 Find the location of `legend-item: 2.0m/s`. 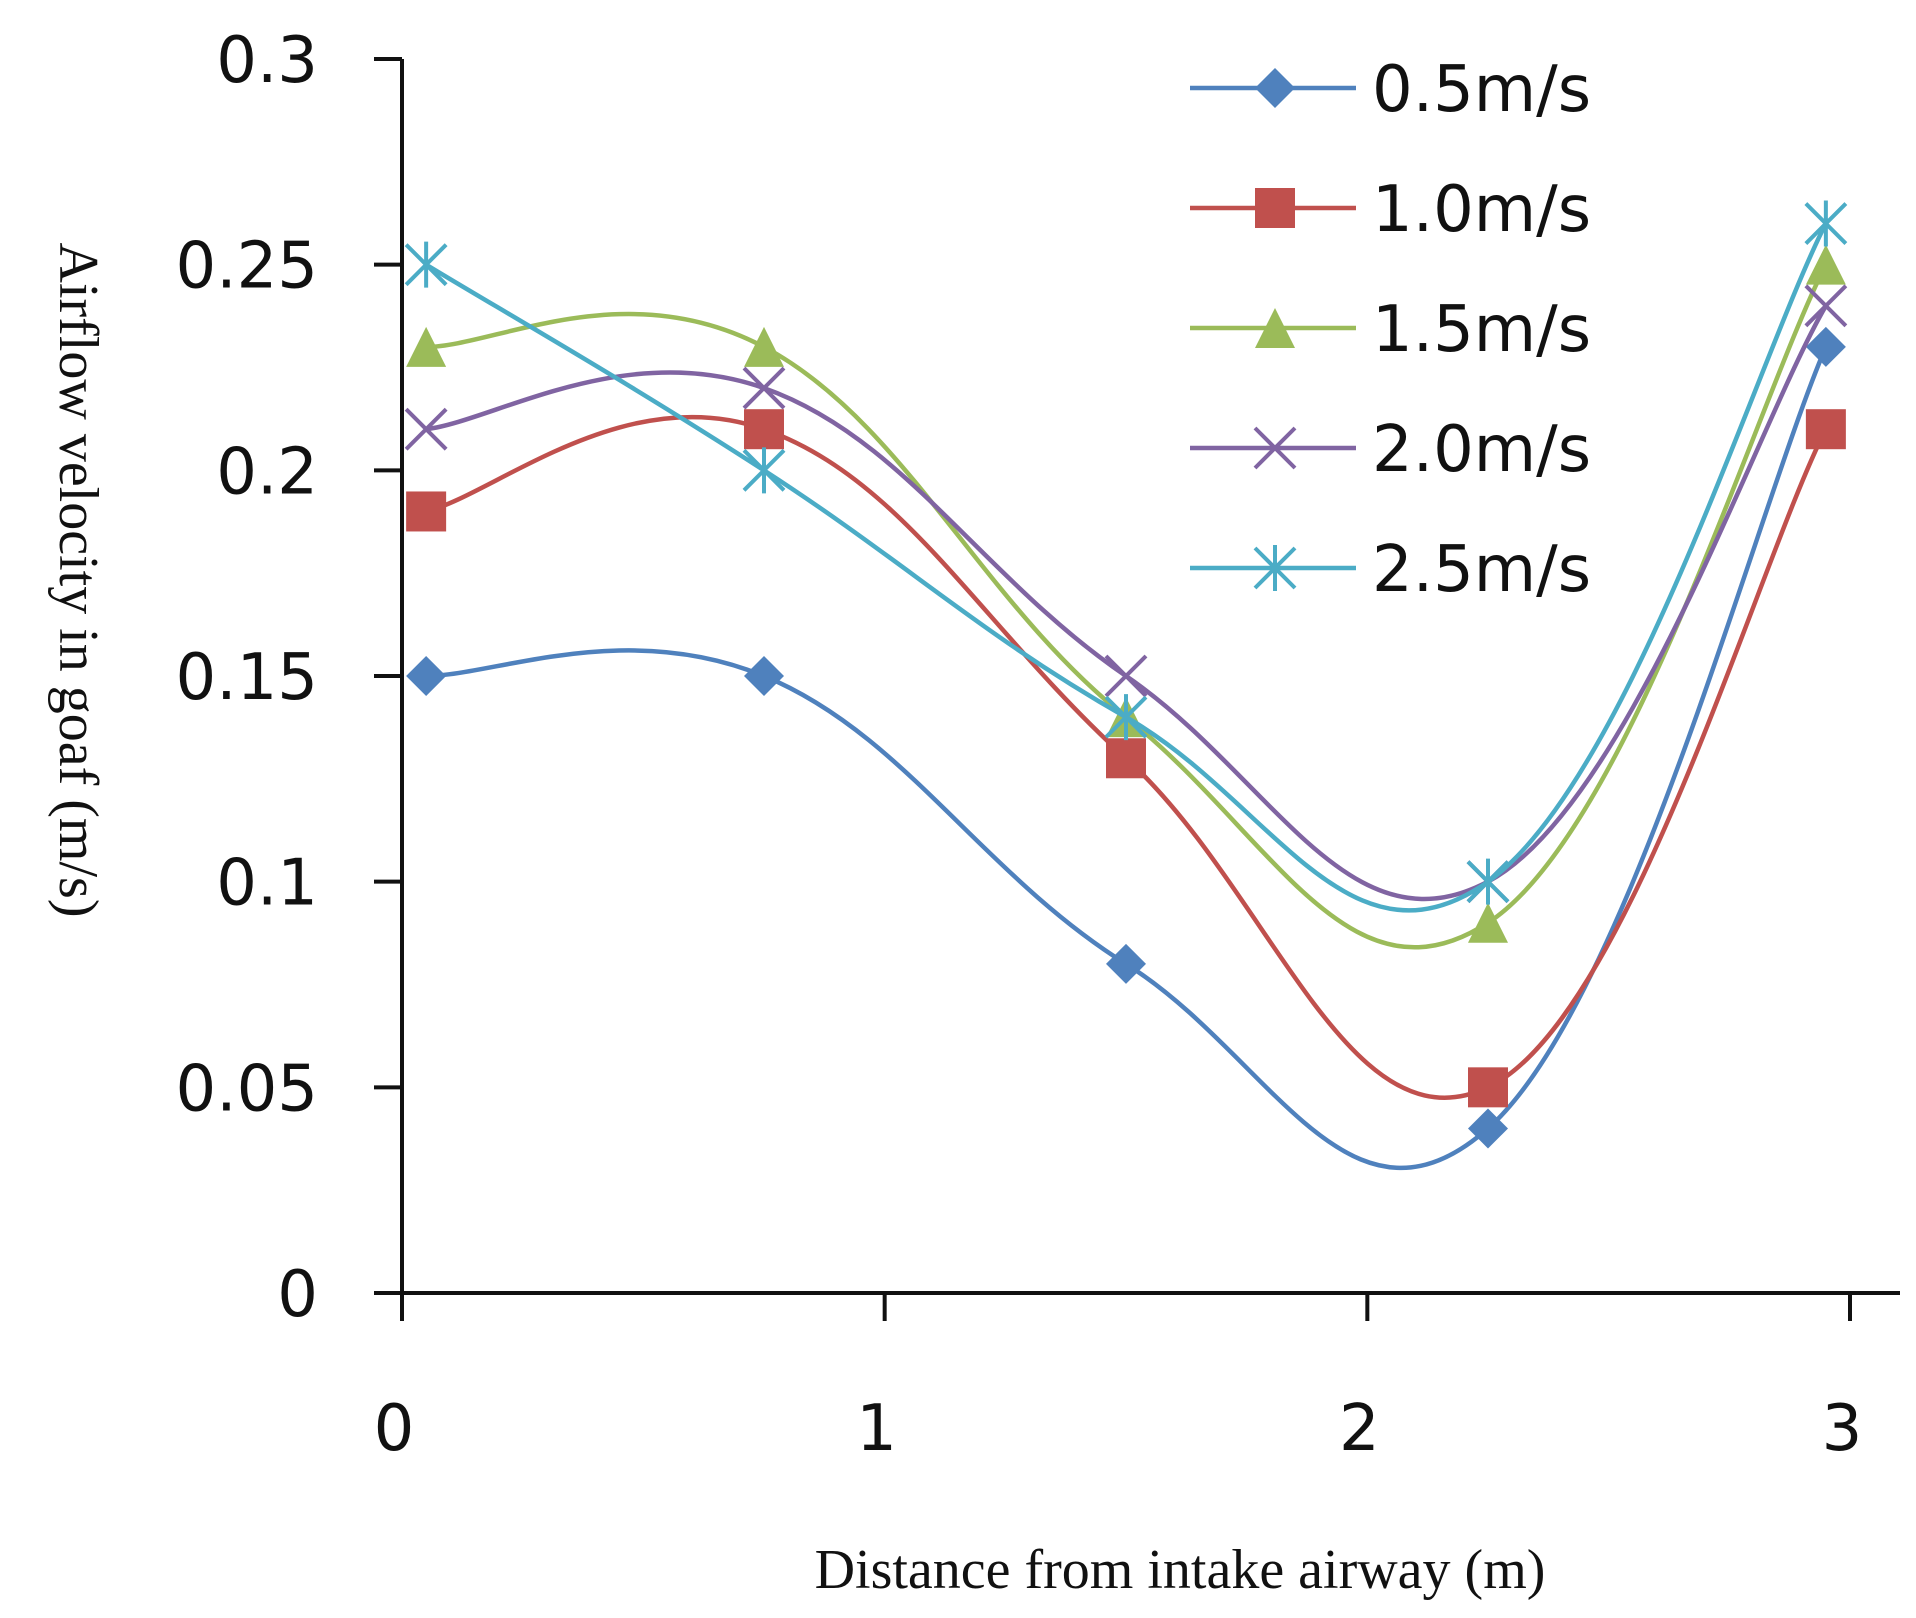

legend-item: 2.0m/s is located at coordinates (1390, 450).